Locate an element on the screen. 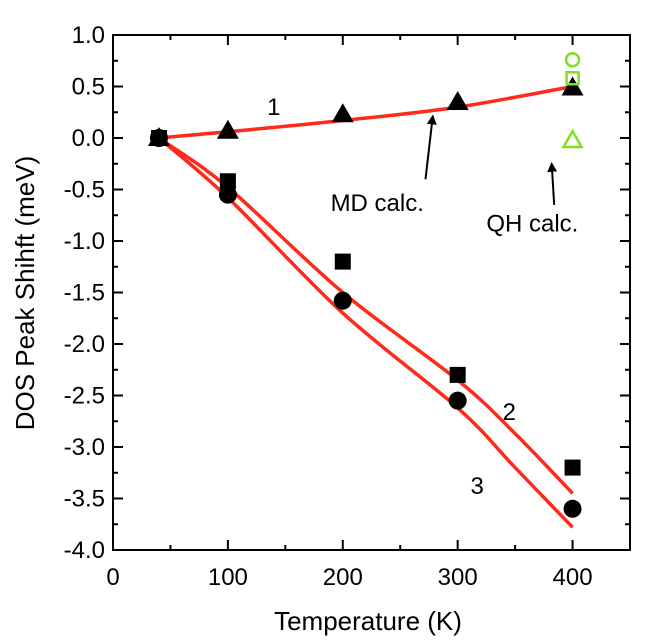 The image size is (665, 644). y-tick-label: -2.0 is located at coordinates (84, 344).